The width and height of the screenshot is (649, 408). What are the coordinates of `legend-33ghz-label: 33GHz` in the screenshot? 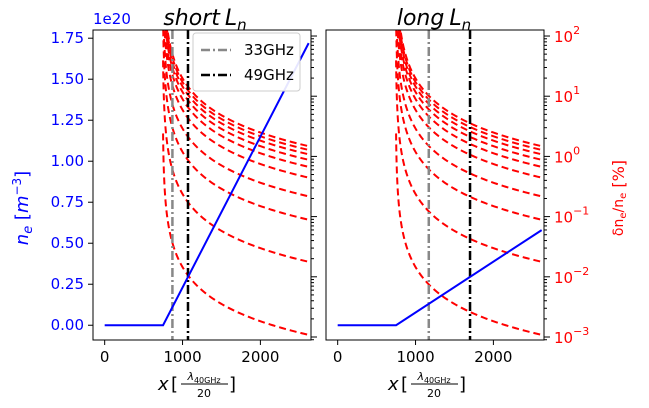 It's located at (269, 50).